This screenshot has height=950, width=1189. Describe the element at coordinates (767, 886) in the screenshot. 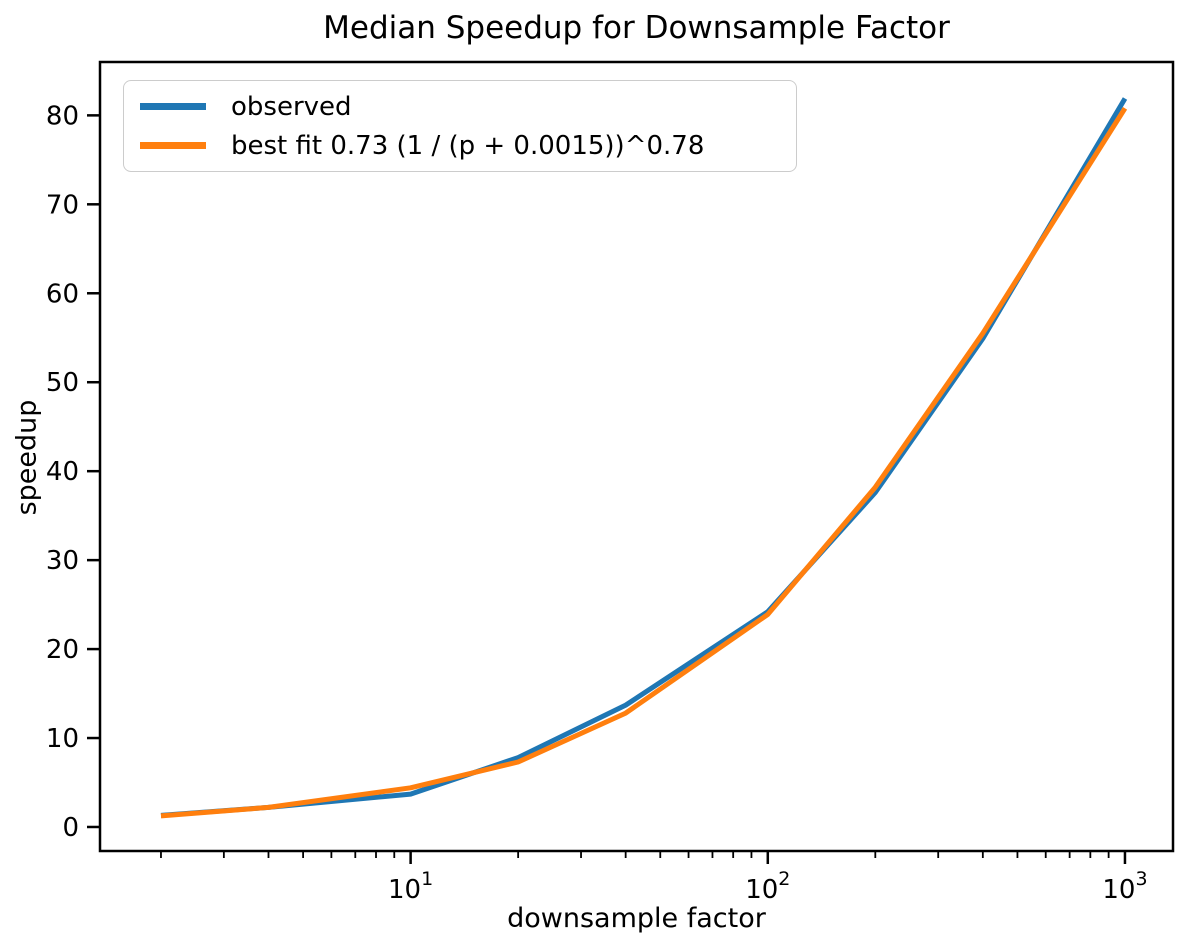

I see `x-tick-label: 10²` at that location.